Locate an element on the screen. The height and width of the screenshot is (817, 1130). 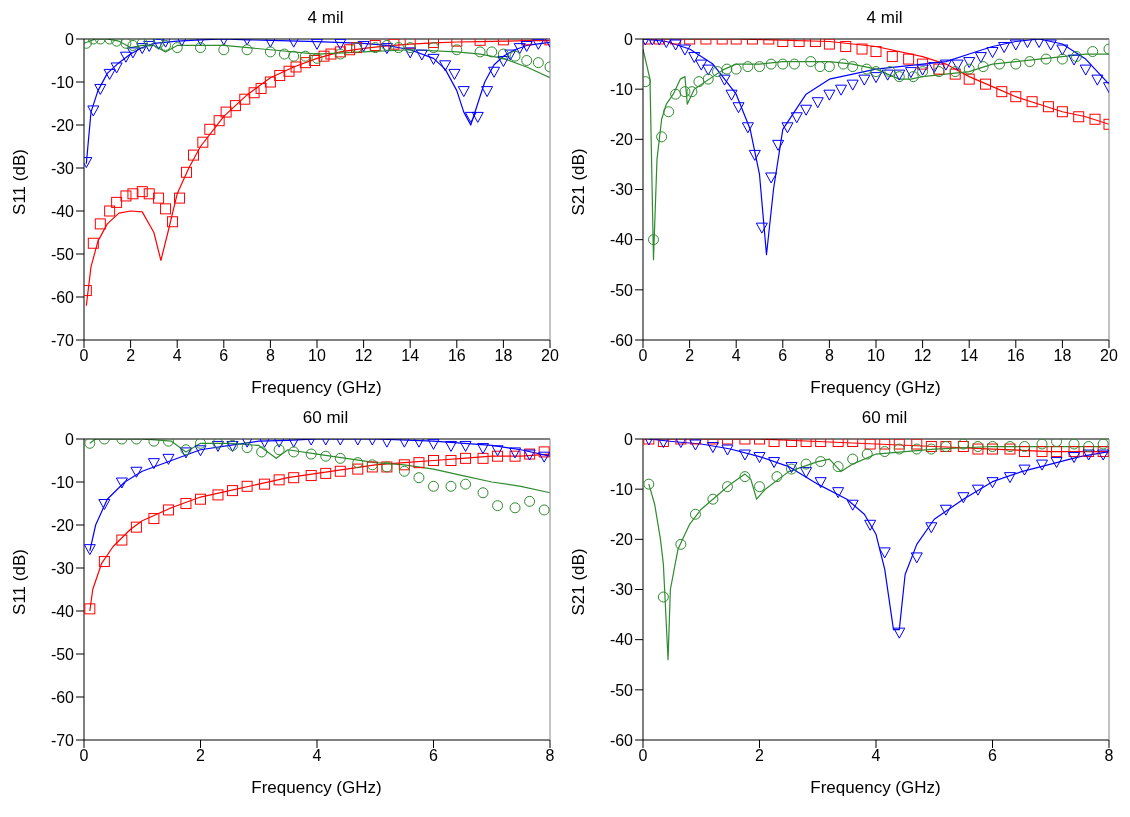
y-axis-title: S21 (dB) is located at coordinates (579, 182).